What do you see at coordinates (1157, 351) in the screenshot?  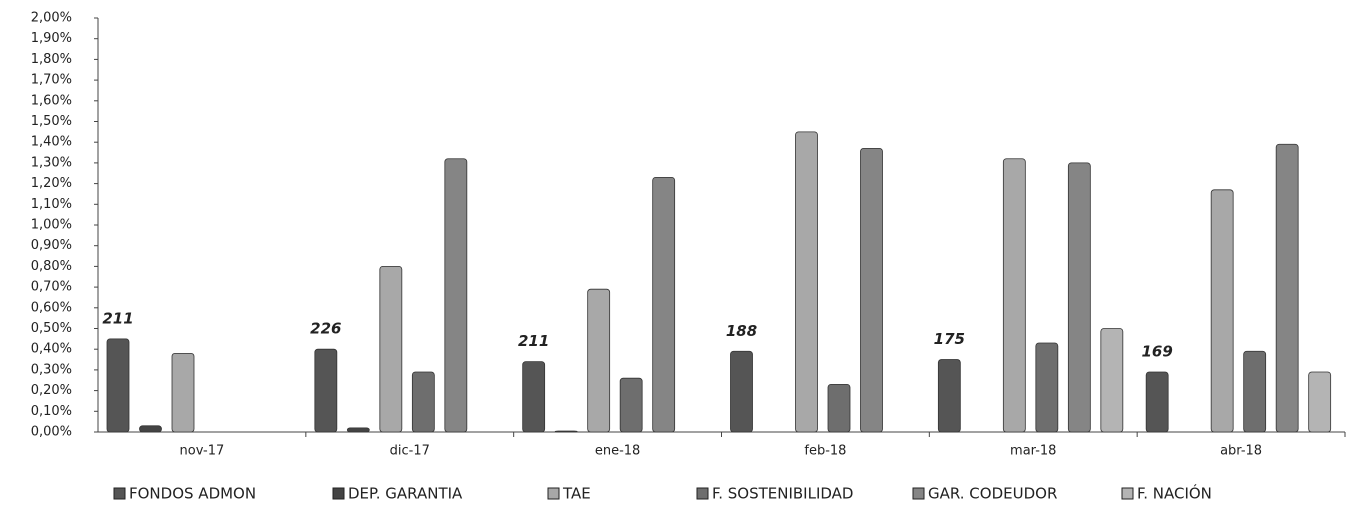 I see `annotation: 169` at bounding box center [1157, 351].